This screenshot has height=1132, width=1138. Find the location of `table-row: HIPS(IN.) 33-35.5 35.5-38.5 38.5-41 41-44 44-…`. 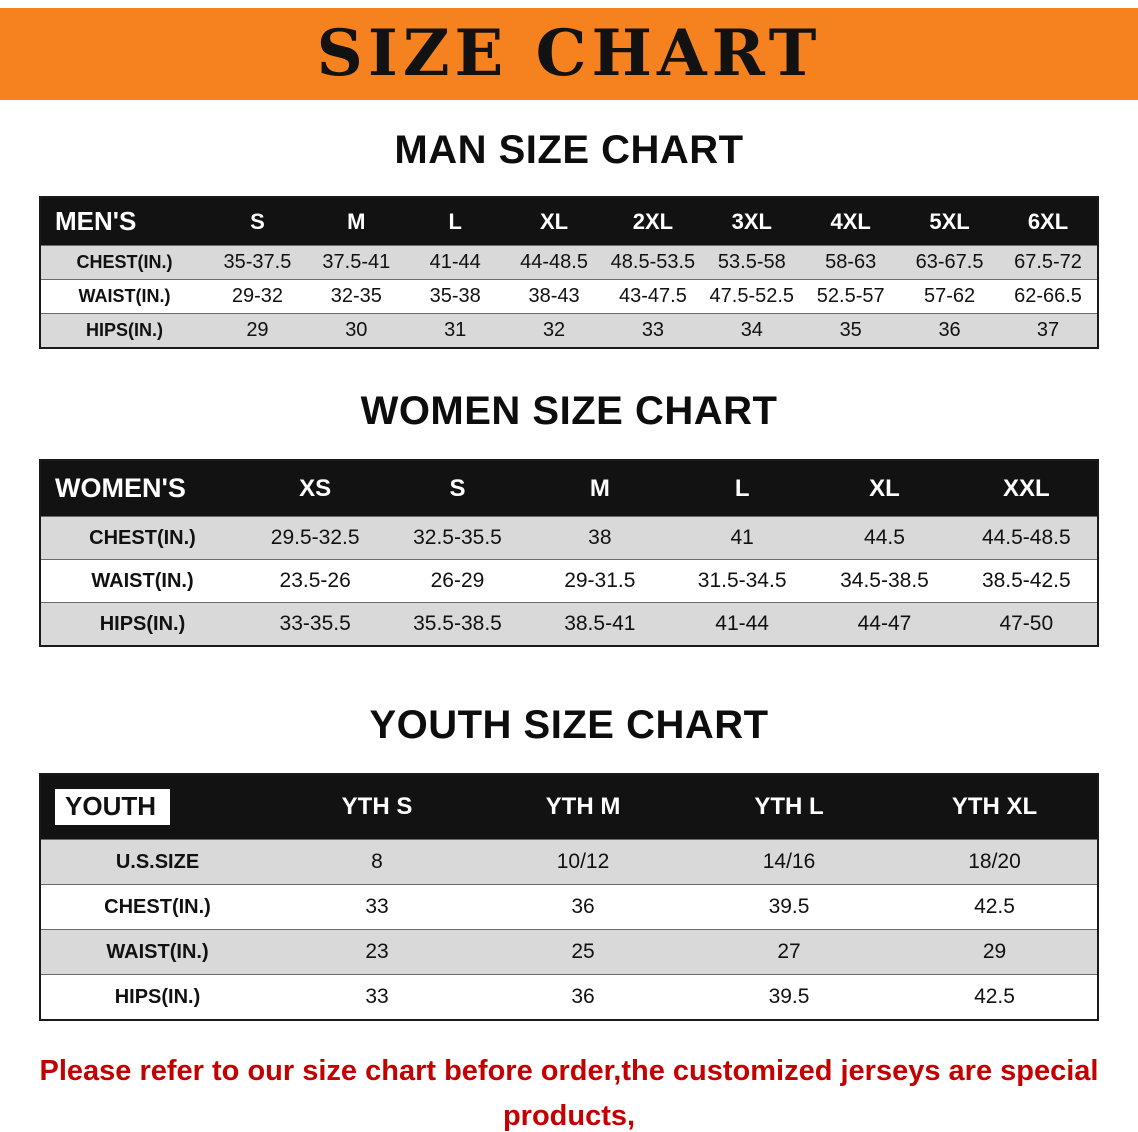

table-row: HIPS(IN.) 33-35.5 35.5-38.5 38.5-41 41-44 44-… is located at coordinates (569, 624).